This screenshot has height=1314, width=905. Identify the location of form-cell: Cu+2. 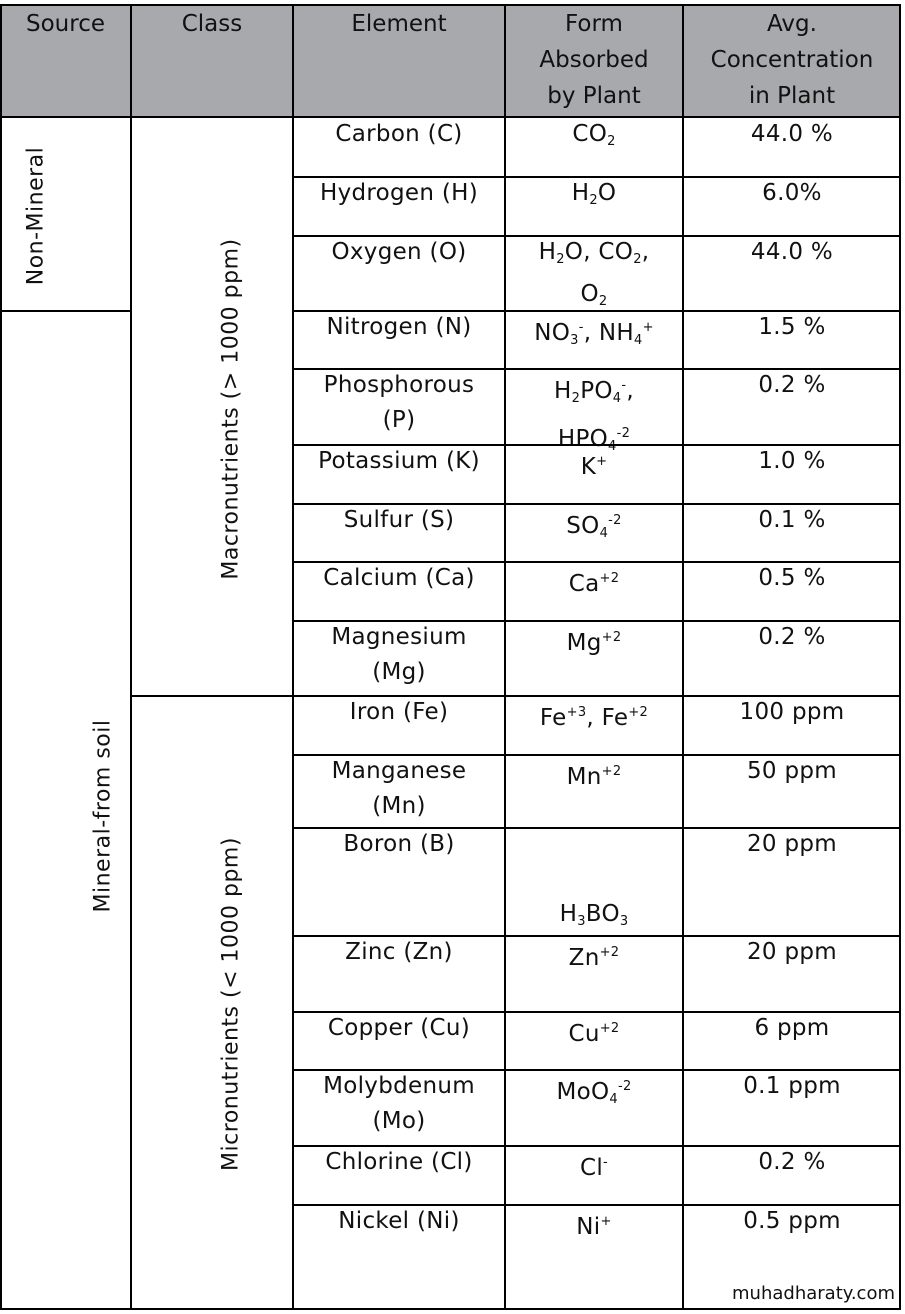
(594, 1034).